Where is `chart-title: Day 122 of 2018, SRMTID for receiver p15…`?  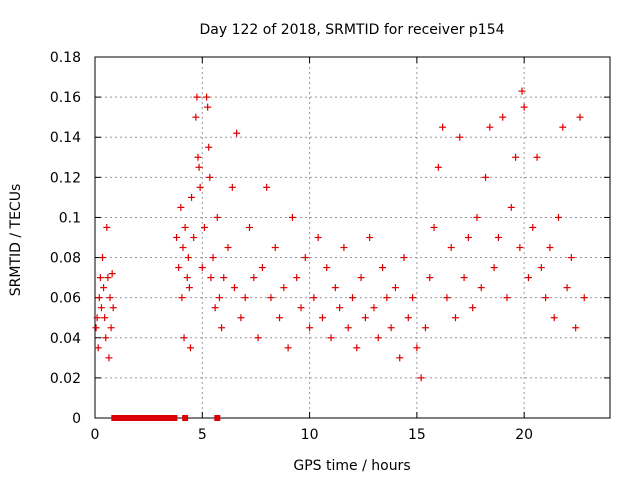 chart-title: Day 122 of 2018, SRMTID for receiver p15… is located at coordinates (351, 30).